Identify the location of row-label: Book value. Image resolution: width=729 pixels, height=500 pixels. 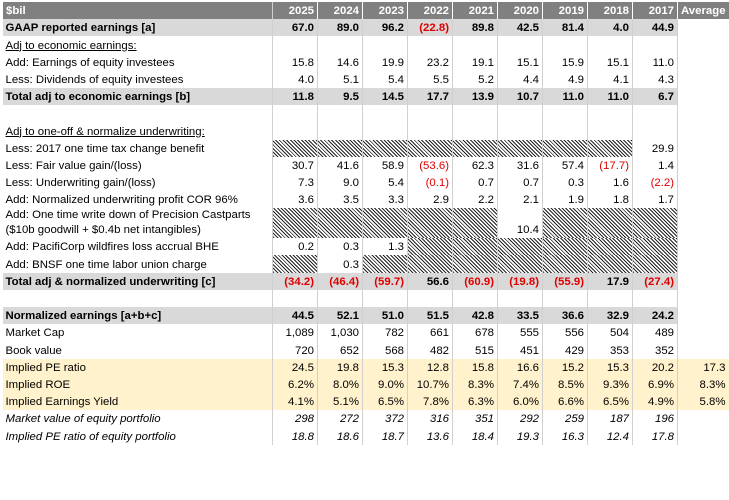
(137, 350).